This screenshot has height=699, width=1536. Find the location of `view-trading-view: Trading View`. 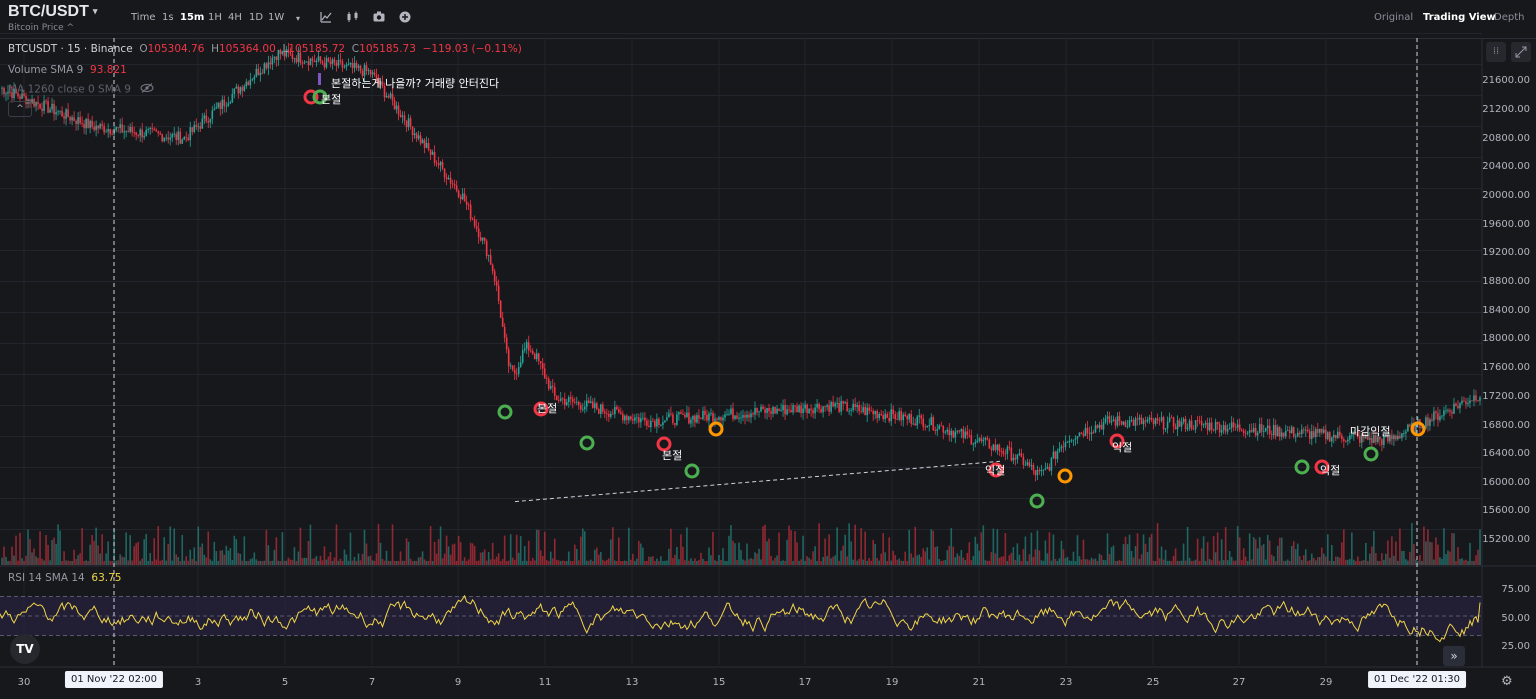

view-trading-view: Trading View is located at coordinates (1459, 17).